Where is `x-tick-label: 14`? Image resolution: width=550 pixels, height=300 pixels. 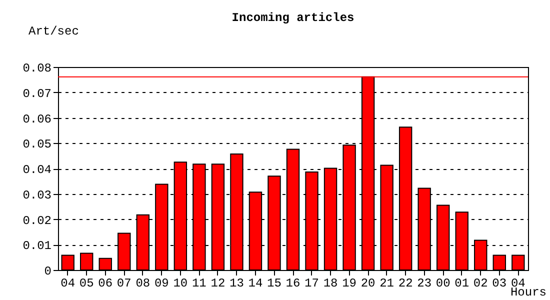
x-tick-label: 14 is located at coordinates (255, 283).